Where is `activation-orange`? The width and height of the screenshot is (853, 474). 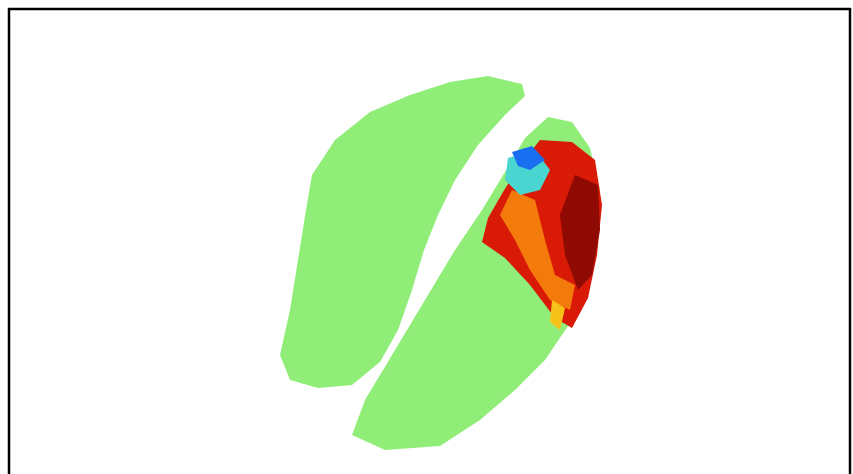 activation-orange is located at coordinates (537, 250).